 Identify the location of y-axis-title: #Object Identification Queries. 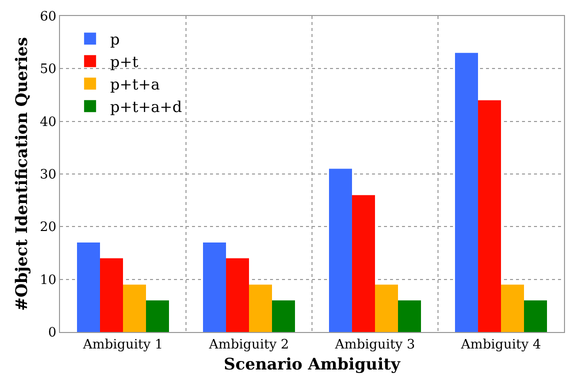
(21, 174).